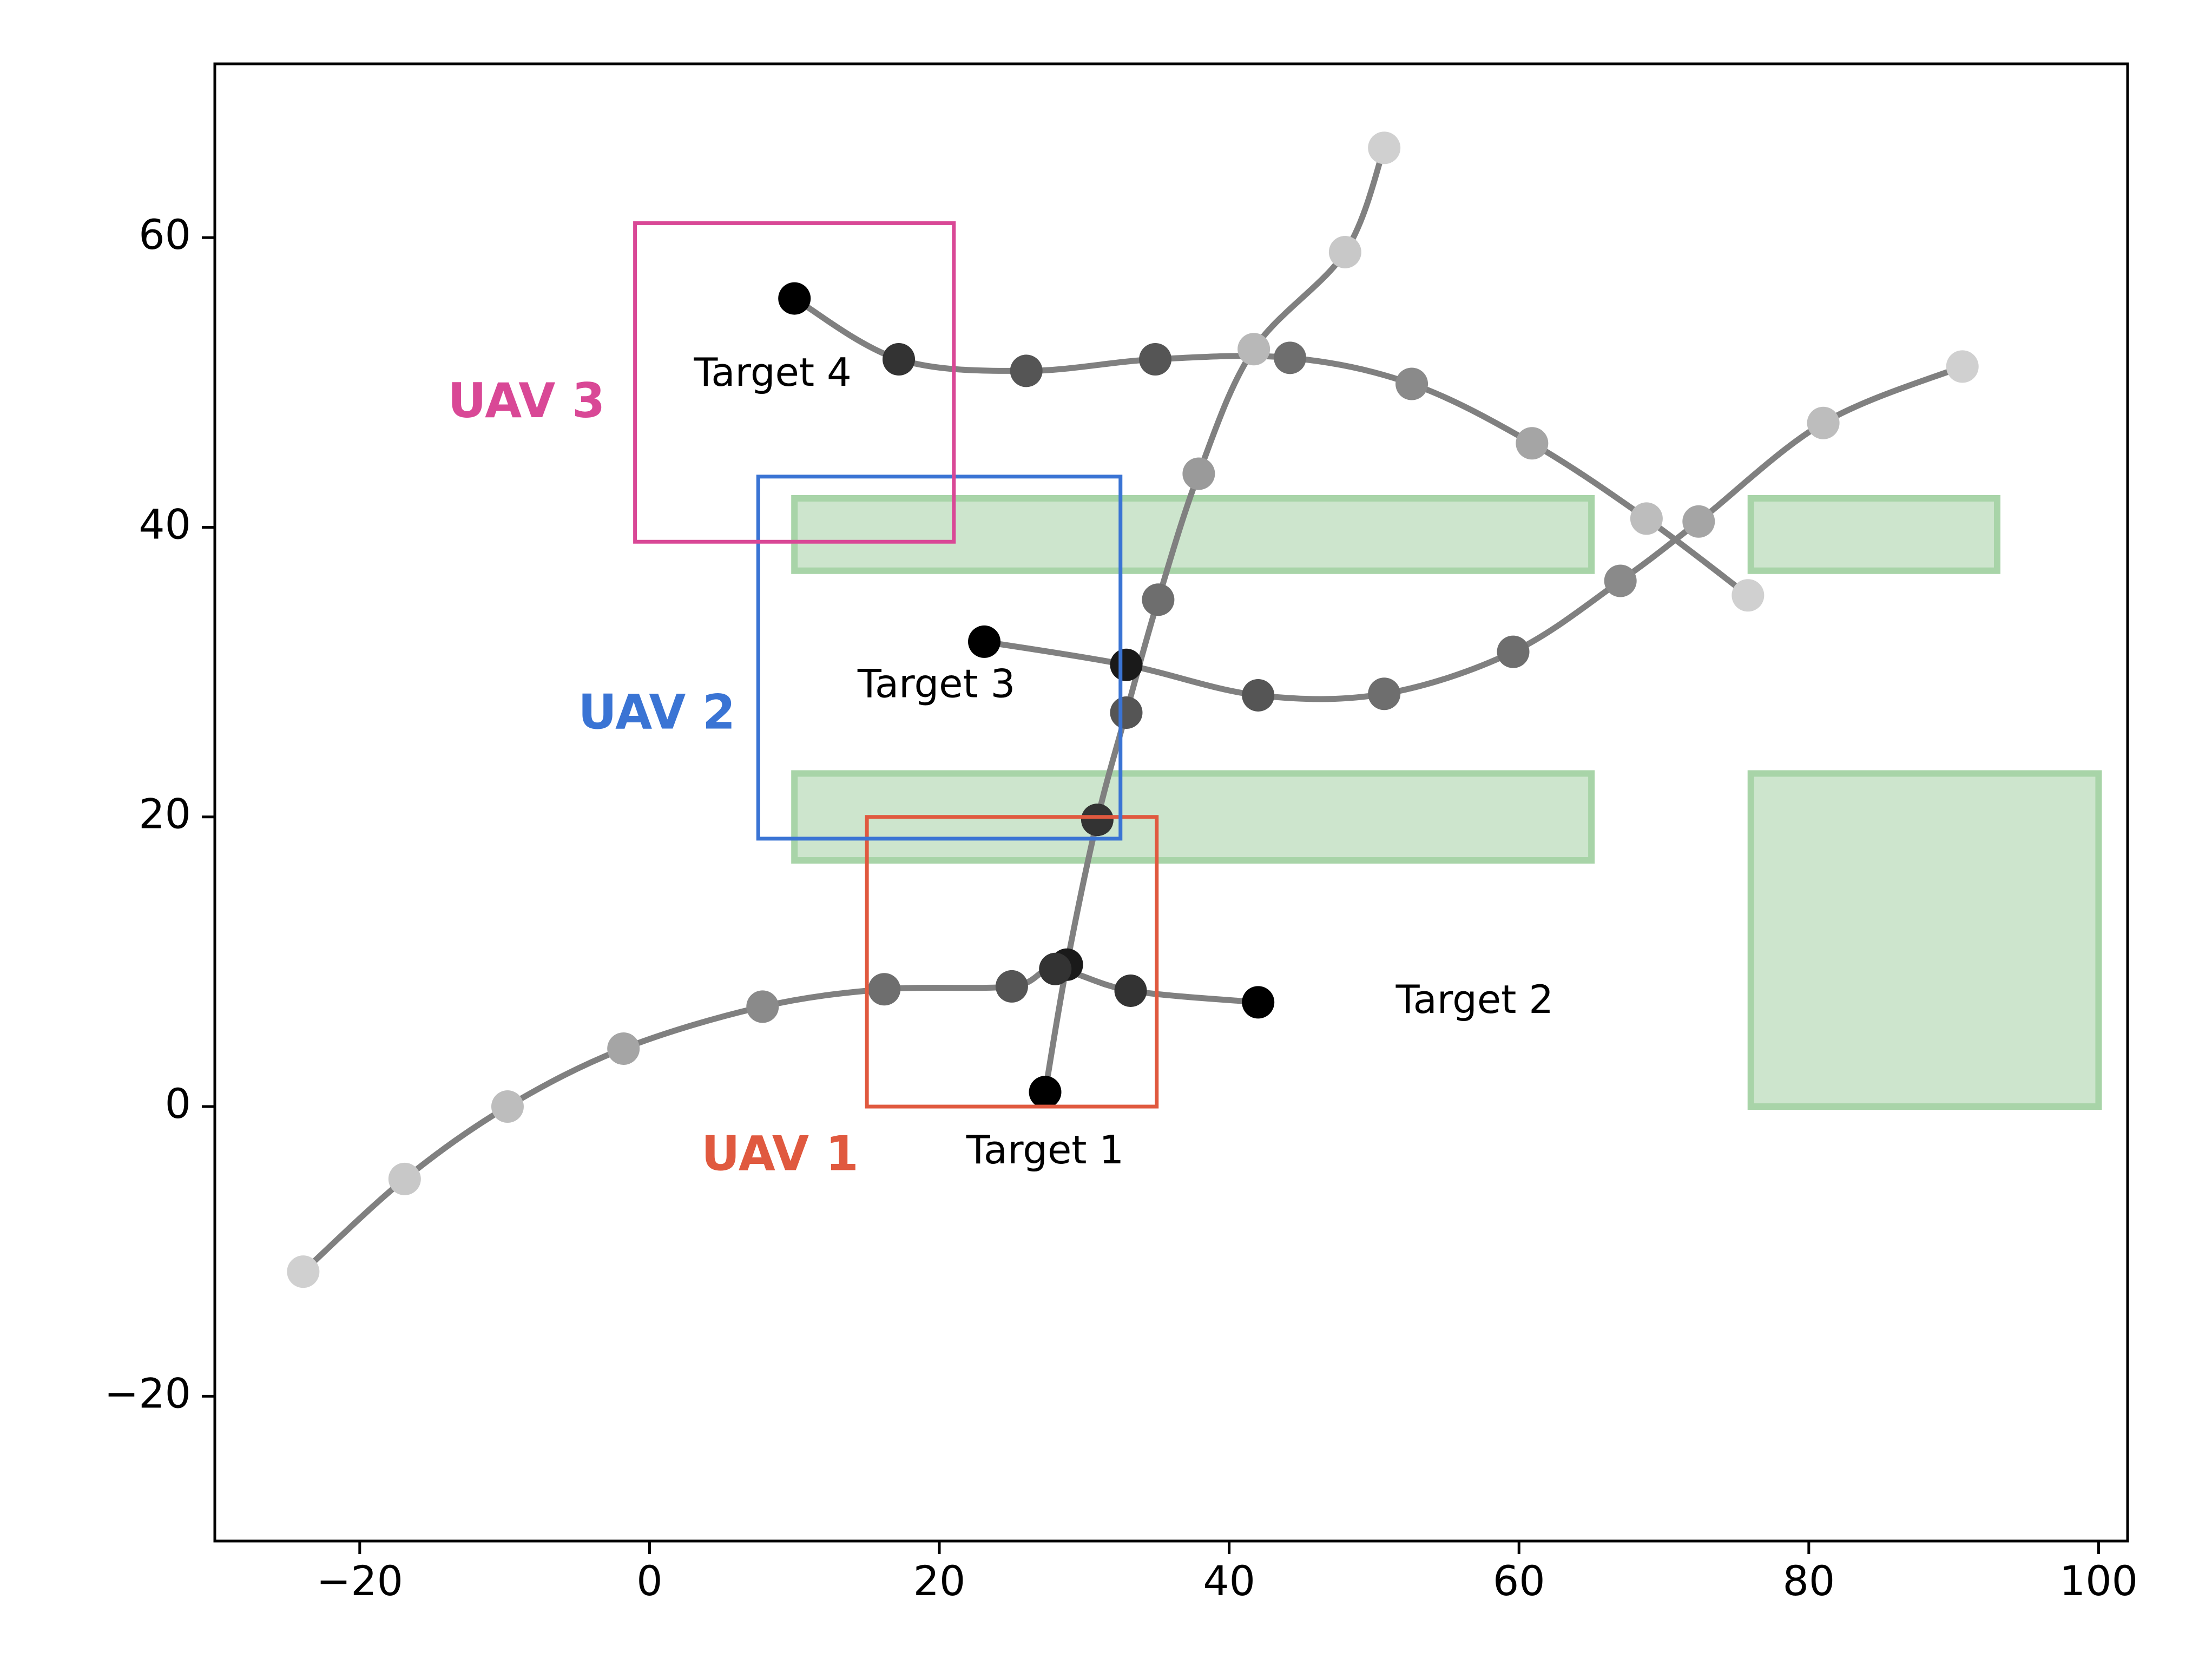 This screenshot has width=2212, height=1659. I want to click on target-4-label: Target 4, so click(772, 373).